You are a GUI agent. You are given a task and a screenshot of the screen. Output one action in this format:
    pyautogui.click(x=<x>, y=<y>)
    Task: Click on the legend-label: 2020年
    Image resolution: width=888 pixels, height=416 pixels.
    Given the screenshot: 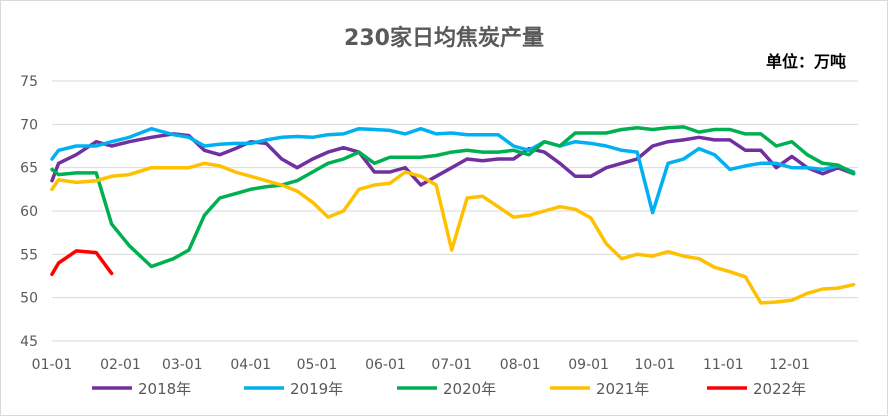 What is the action you would take?
    pyautogui.click(x=469, y=389)
    